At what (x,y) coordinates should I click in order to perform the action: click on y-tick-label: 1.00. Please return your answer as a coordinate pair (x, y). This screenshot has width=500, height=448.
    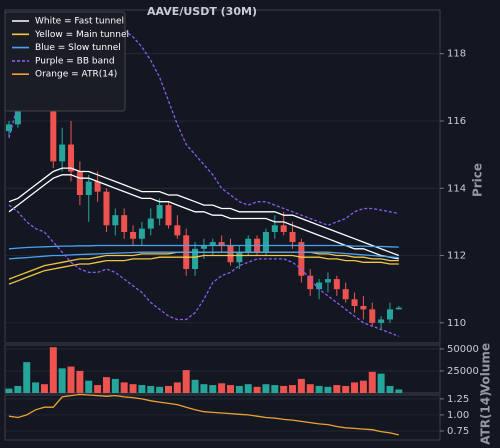
    Looking at the image, I should click on (458, 415).